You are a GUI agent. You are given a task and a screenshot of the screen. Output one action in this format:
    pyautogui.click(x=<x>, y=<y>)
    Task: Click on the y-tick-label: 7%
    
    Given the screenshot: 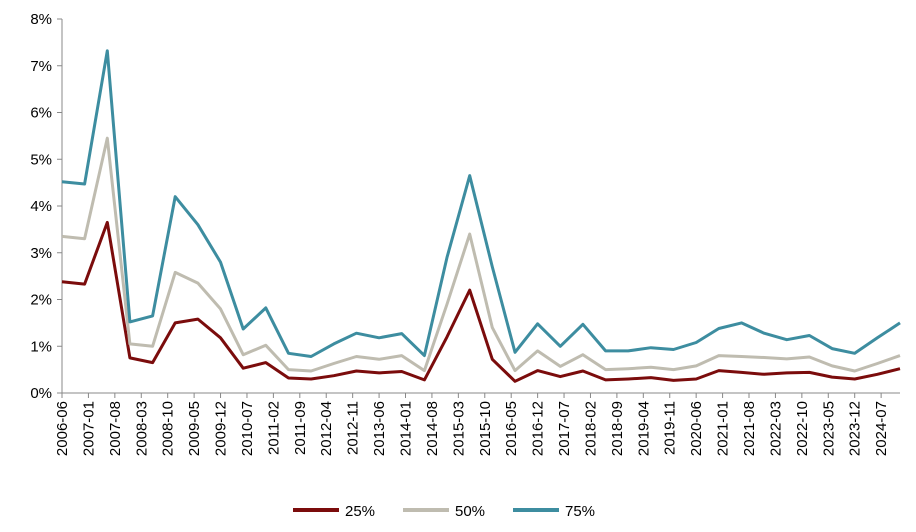 What is the action you would take?
    pyautogui.click(x=41, y=66)
    